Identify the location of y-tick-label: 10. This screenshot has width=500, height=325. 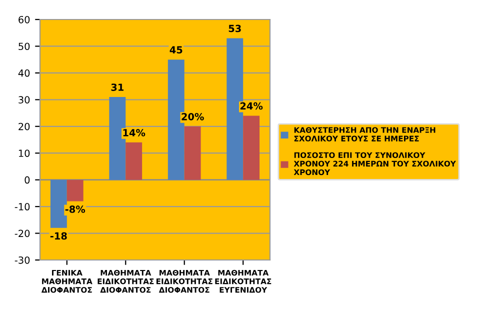
(24, 153).